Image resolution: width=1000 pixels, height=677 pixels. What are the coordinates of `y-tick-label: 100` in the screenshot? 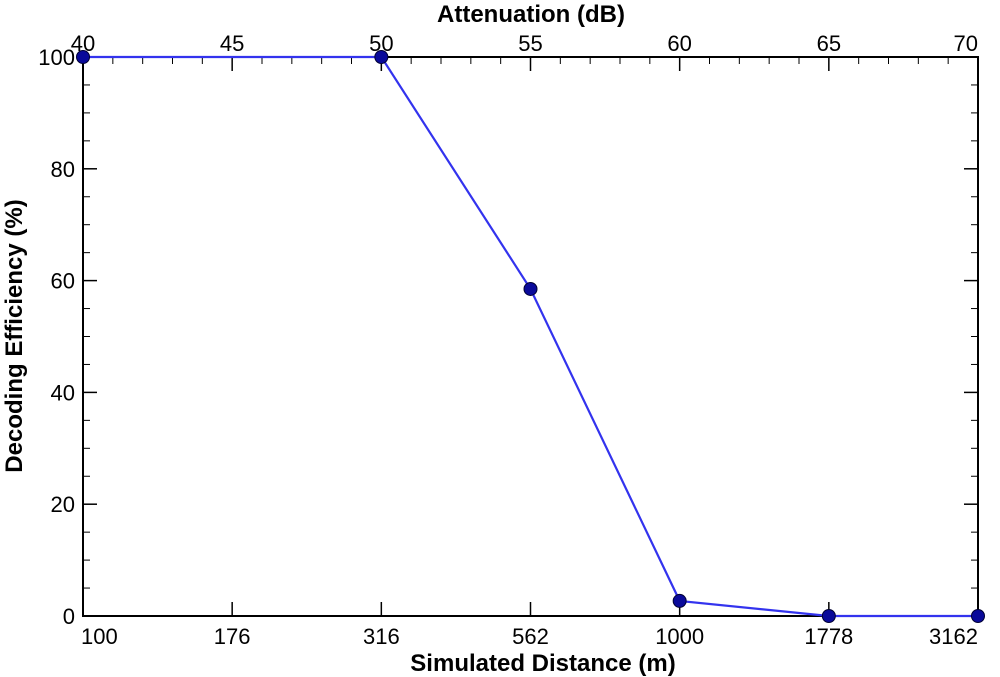 It's located at (56, 57).